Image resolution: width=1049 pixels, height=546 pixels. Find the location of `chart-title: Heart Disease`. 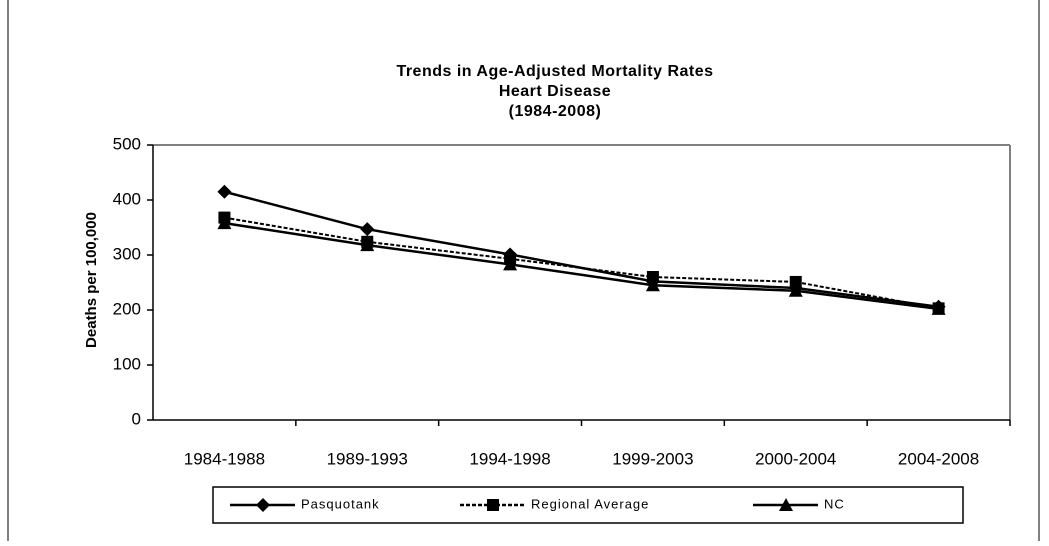

chart-title: Heart Disease is located at coordinates (555, 91).